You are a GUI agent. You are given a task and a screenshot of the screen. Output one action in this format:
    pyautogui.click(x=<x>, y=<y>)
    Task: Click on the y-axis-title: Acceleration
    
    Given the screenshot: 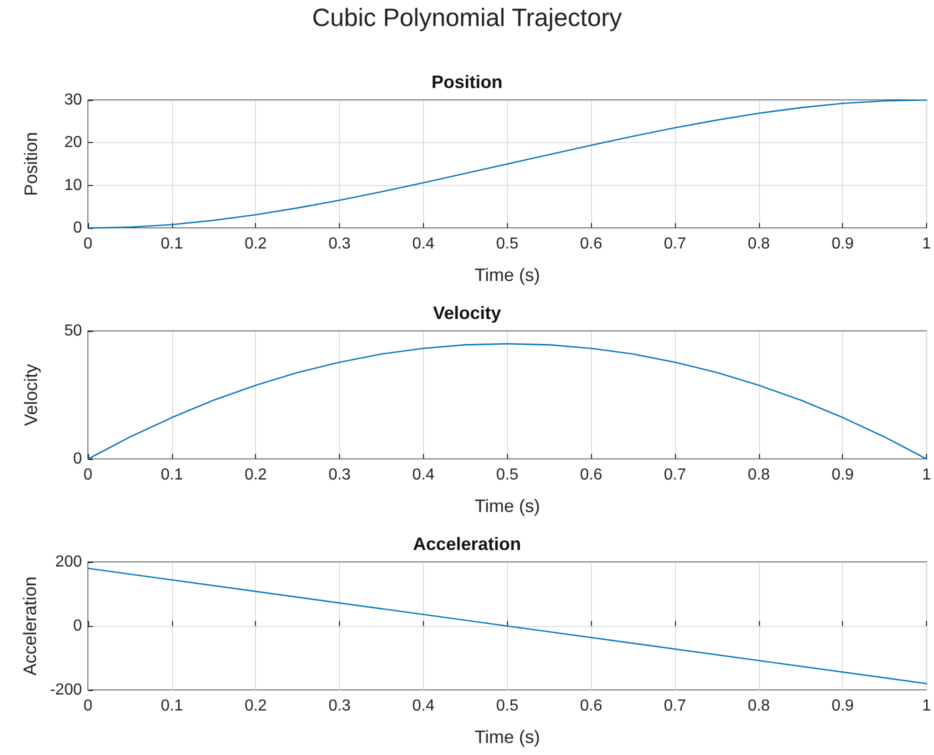 What is the action you would take?
    pyautogui.click(x=30, y=626)
    